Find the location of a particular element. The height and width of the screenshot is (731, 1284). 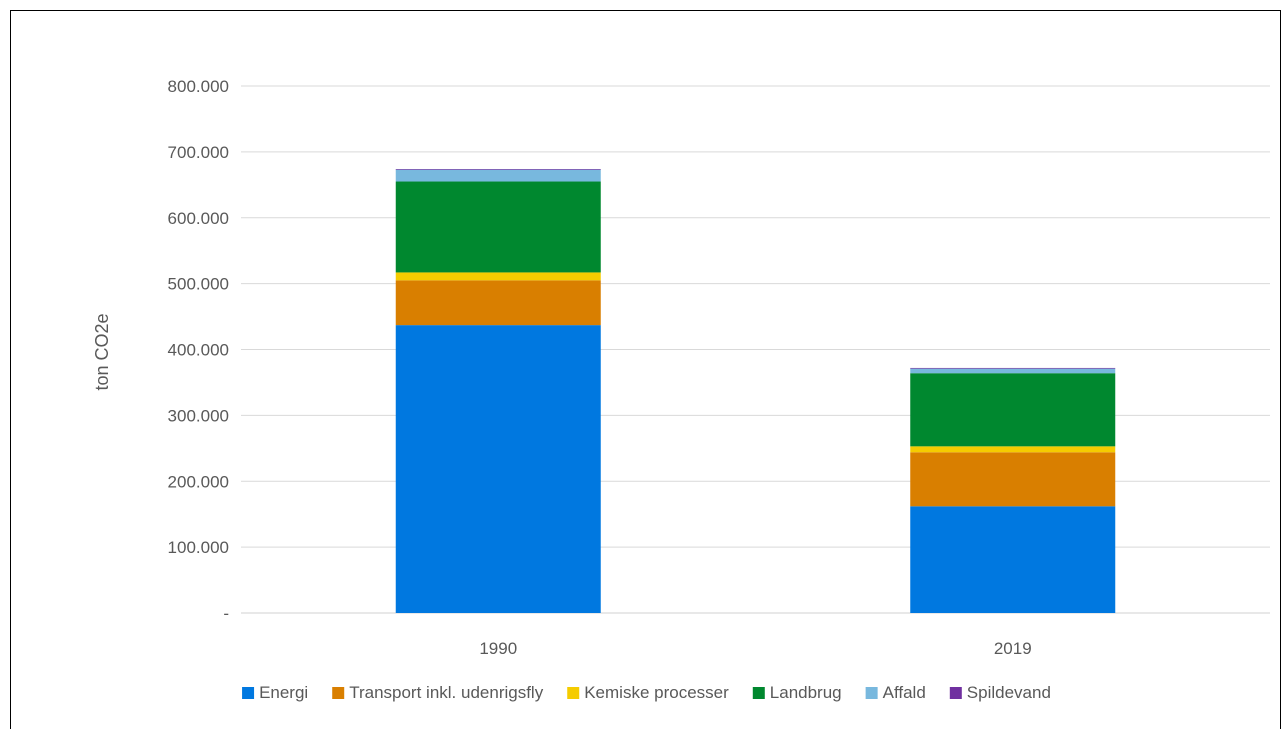

legend-item: Spildevand is located at coordinates (1000, 692).